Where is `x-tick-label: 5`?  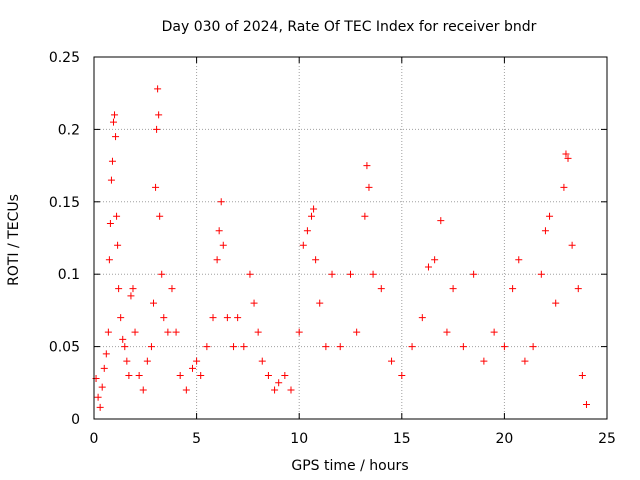
x-tick-label: 5 is located at coordinates (196, 439).